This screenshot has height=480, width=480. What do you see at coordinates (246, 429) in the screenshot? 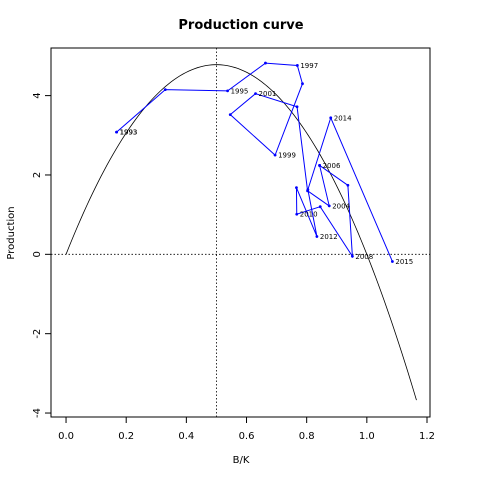
I see `x-axis: 0.0 0.2 0.4 0.6 0.8 1.0 1.2` at bounding box center [246, 429].